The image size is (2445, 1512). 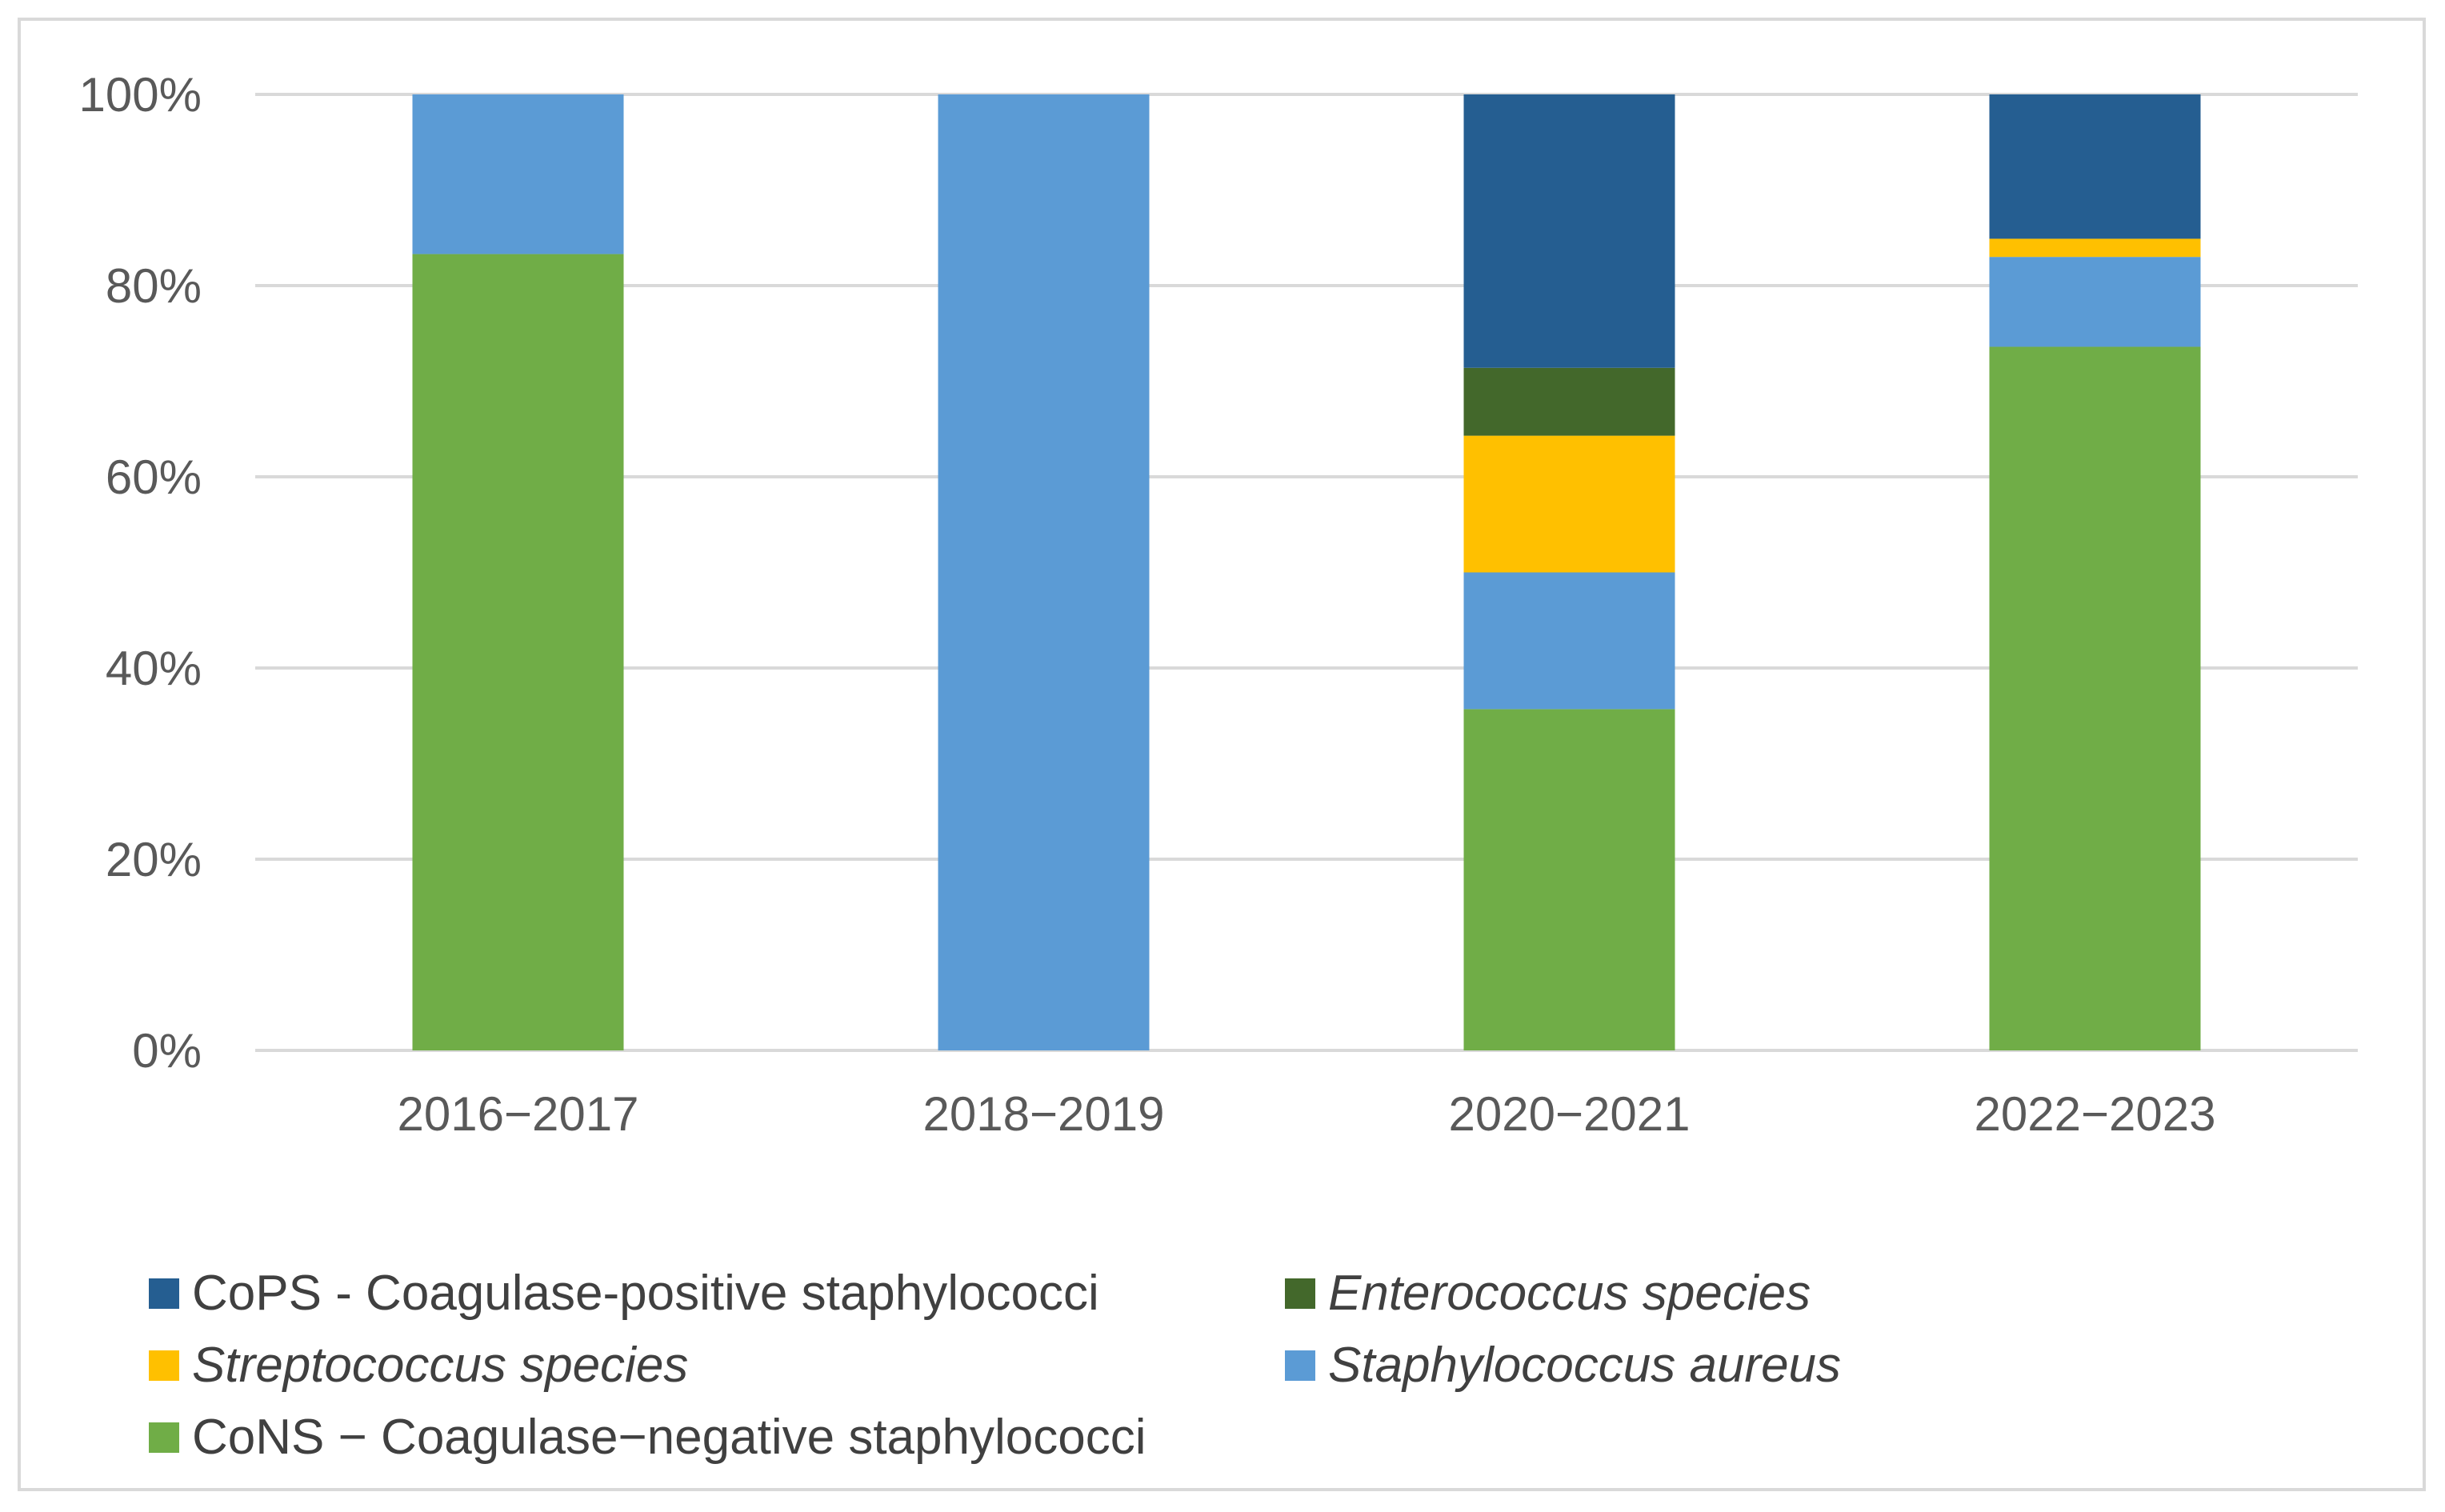 What do you see at coordinates (154, 668) in the screenshot?
I see `y-tick-label: 40%` at bounding box center [154, 668].